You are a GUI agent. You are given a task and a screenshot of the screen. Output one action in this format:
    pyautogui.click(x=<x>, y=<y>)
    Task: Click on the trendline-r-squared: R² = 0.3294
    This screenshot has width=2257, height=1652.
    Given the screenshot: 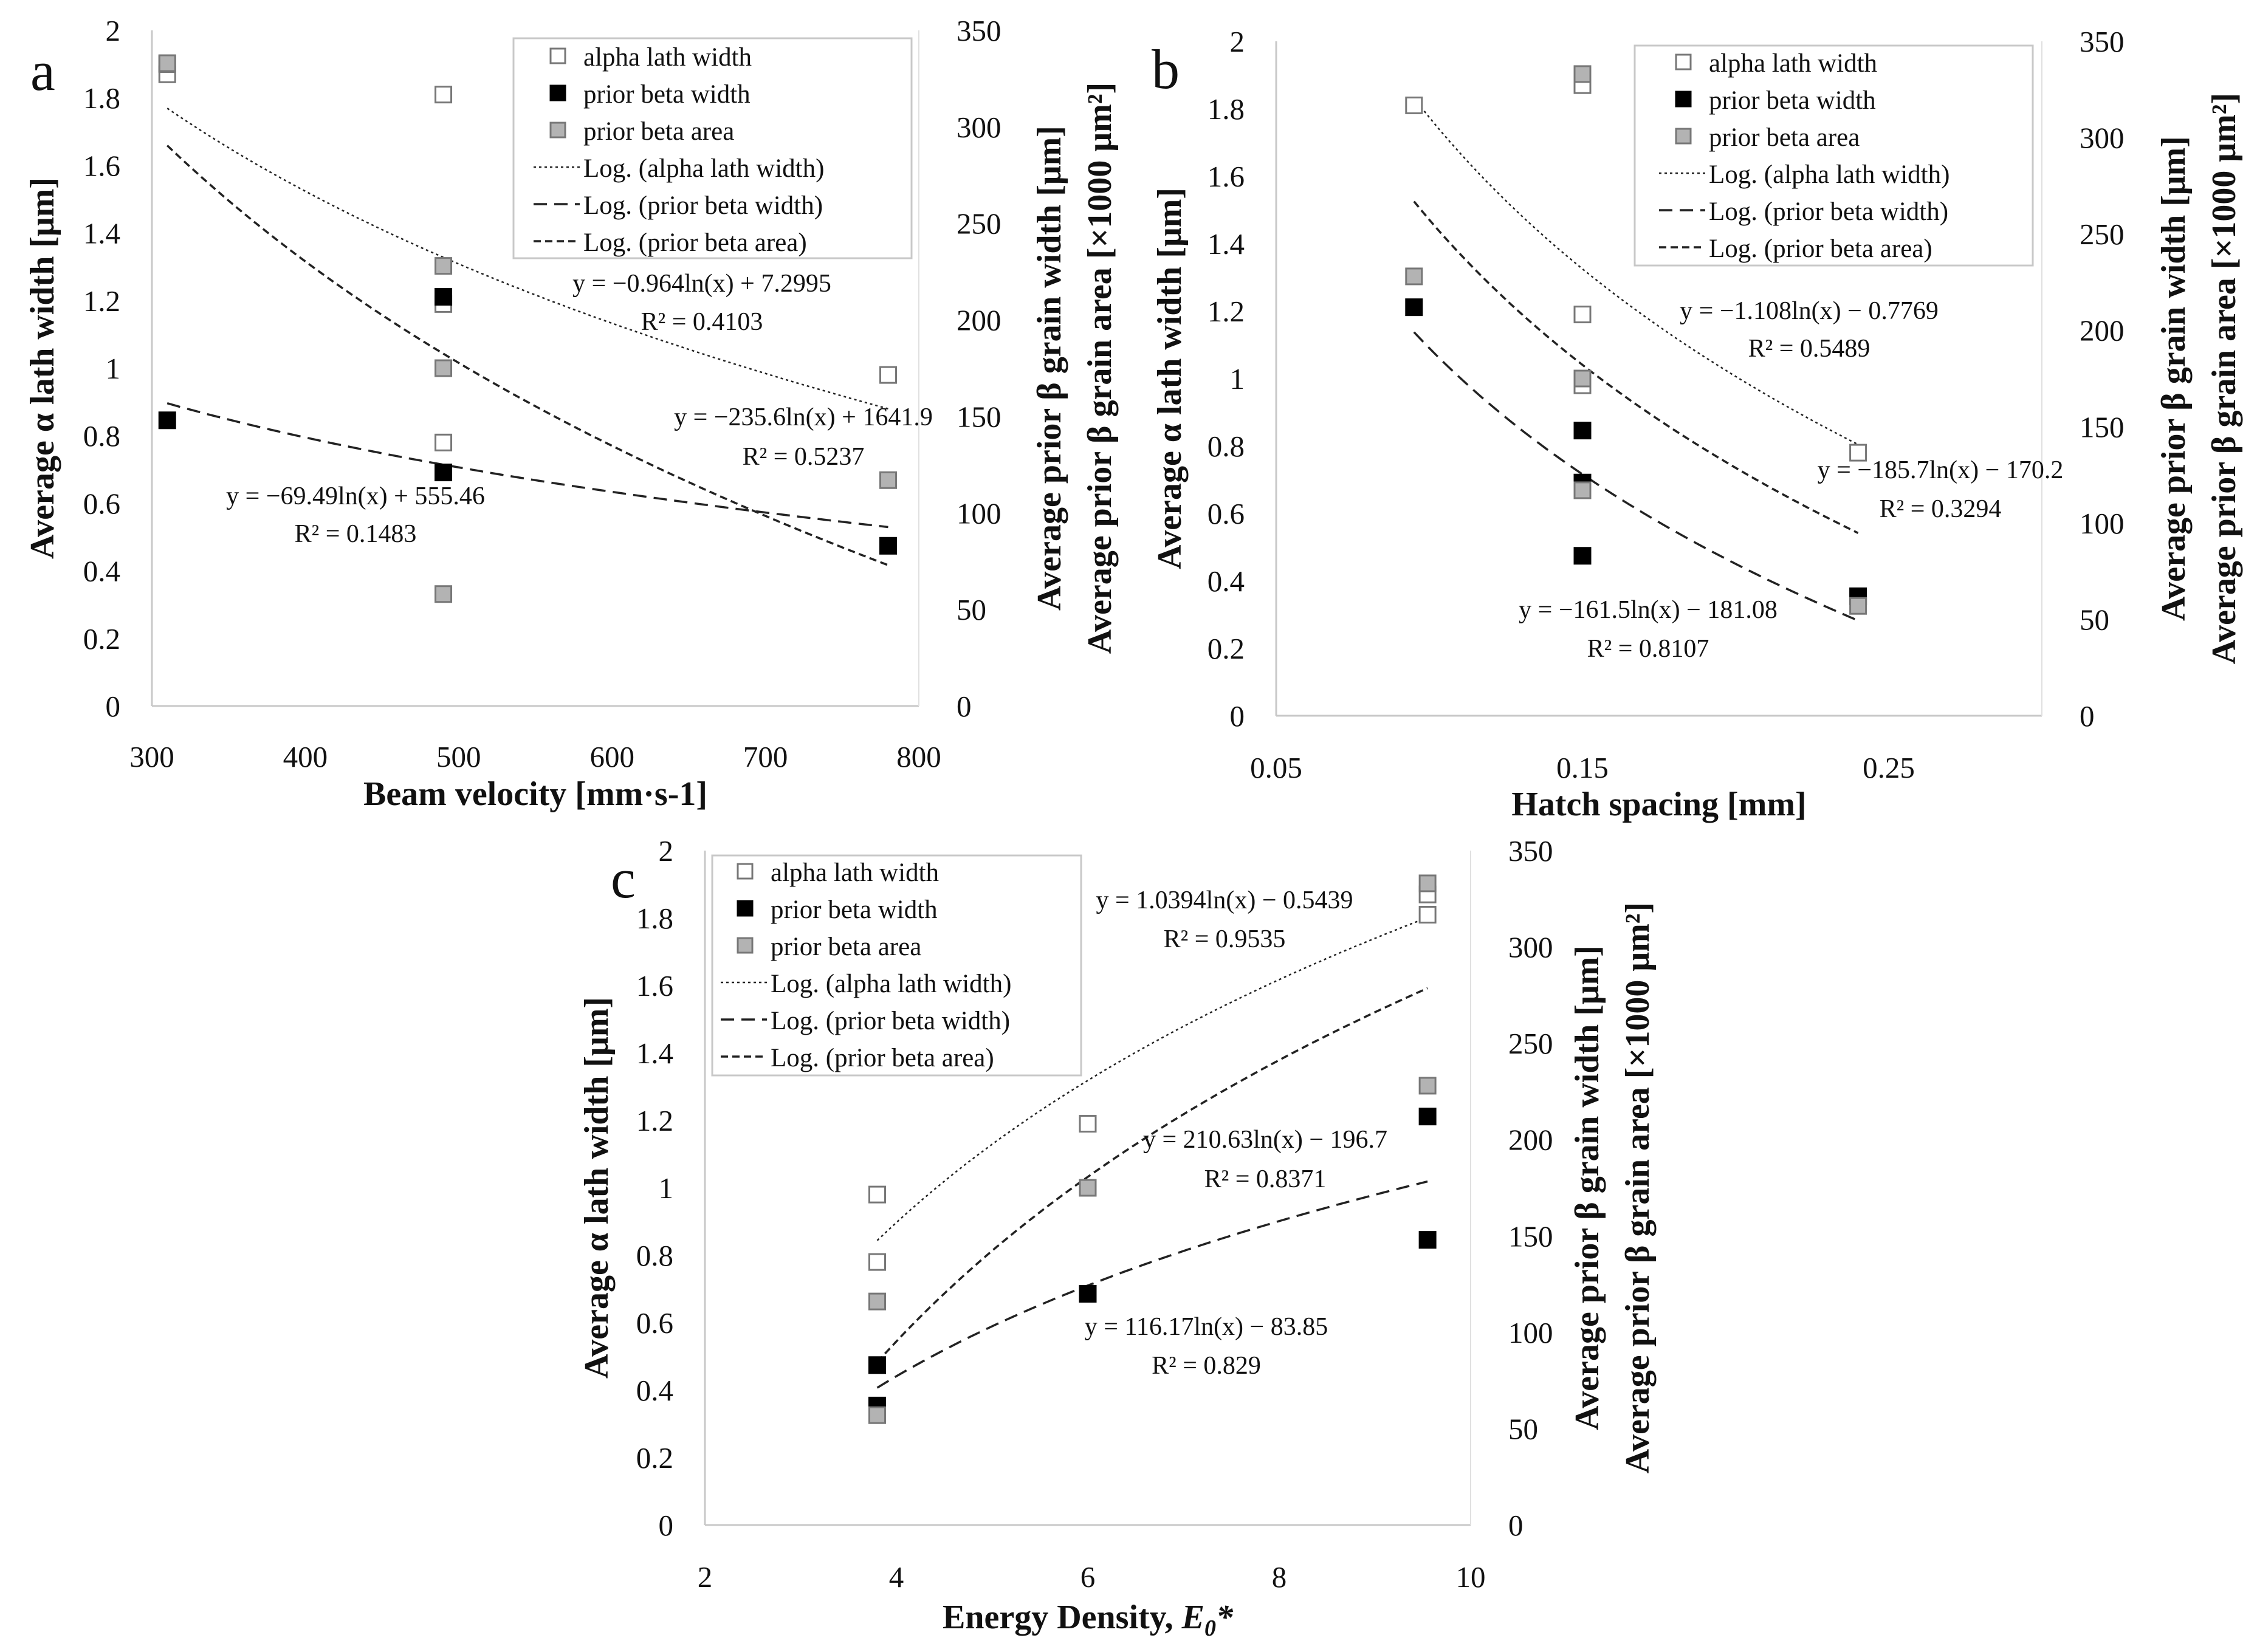 What is the action you would take?
    pyautogui.click(x=1941, y=509)
    